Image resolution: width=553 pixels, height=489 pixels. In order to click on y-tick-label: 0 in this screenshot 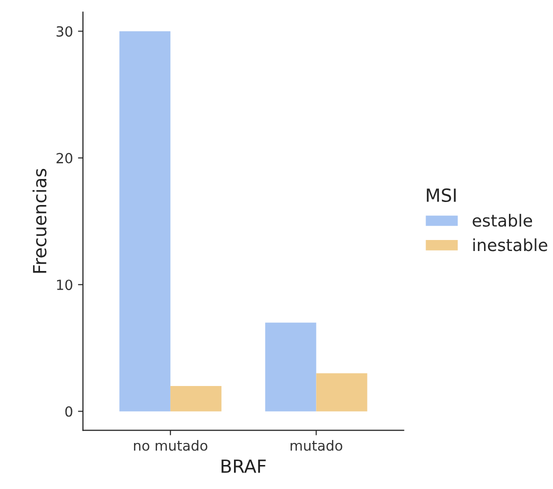, I will do `click(68, 411)`.